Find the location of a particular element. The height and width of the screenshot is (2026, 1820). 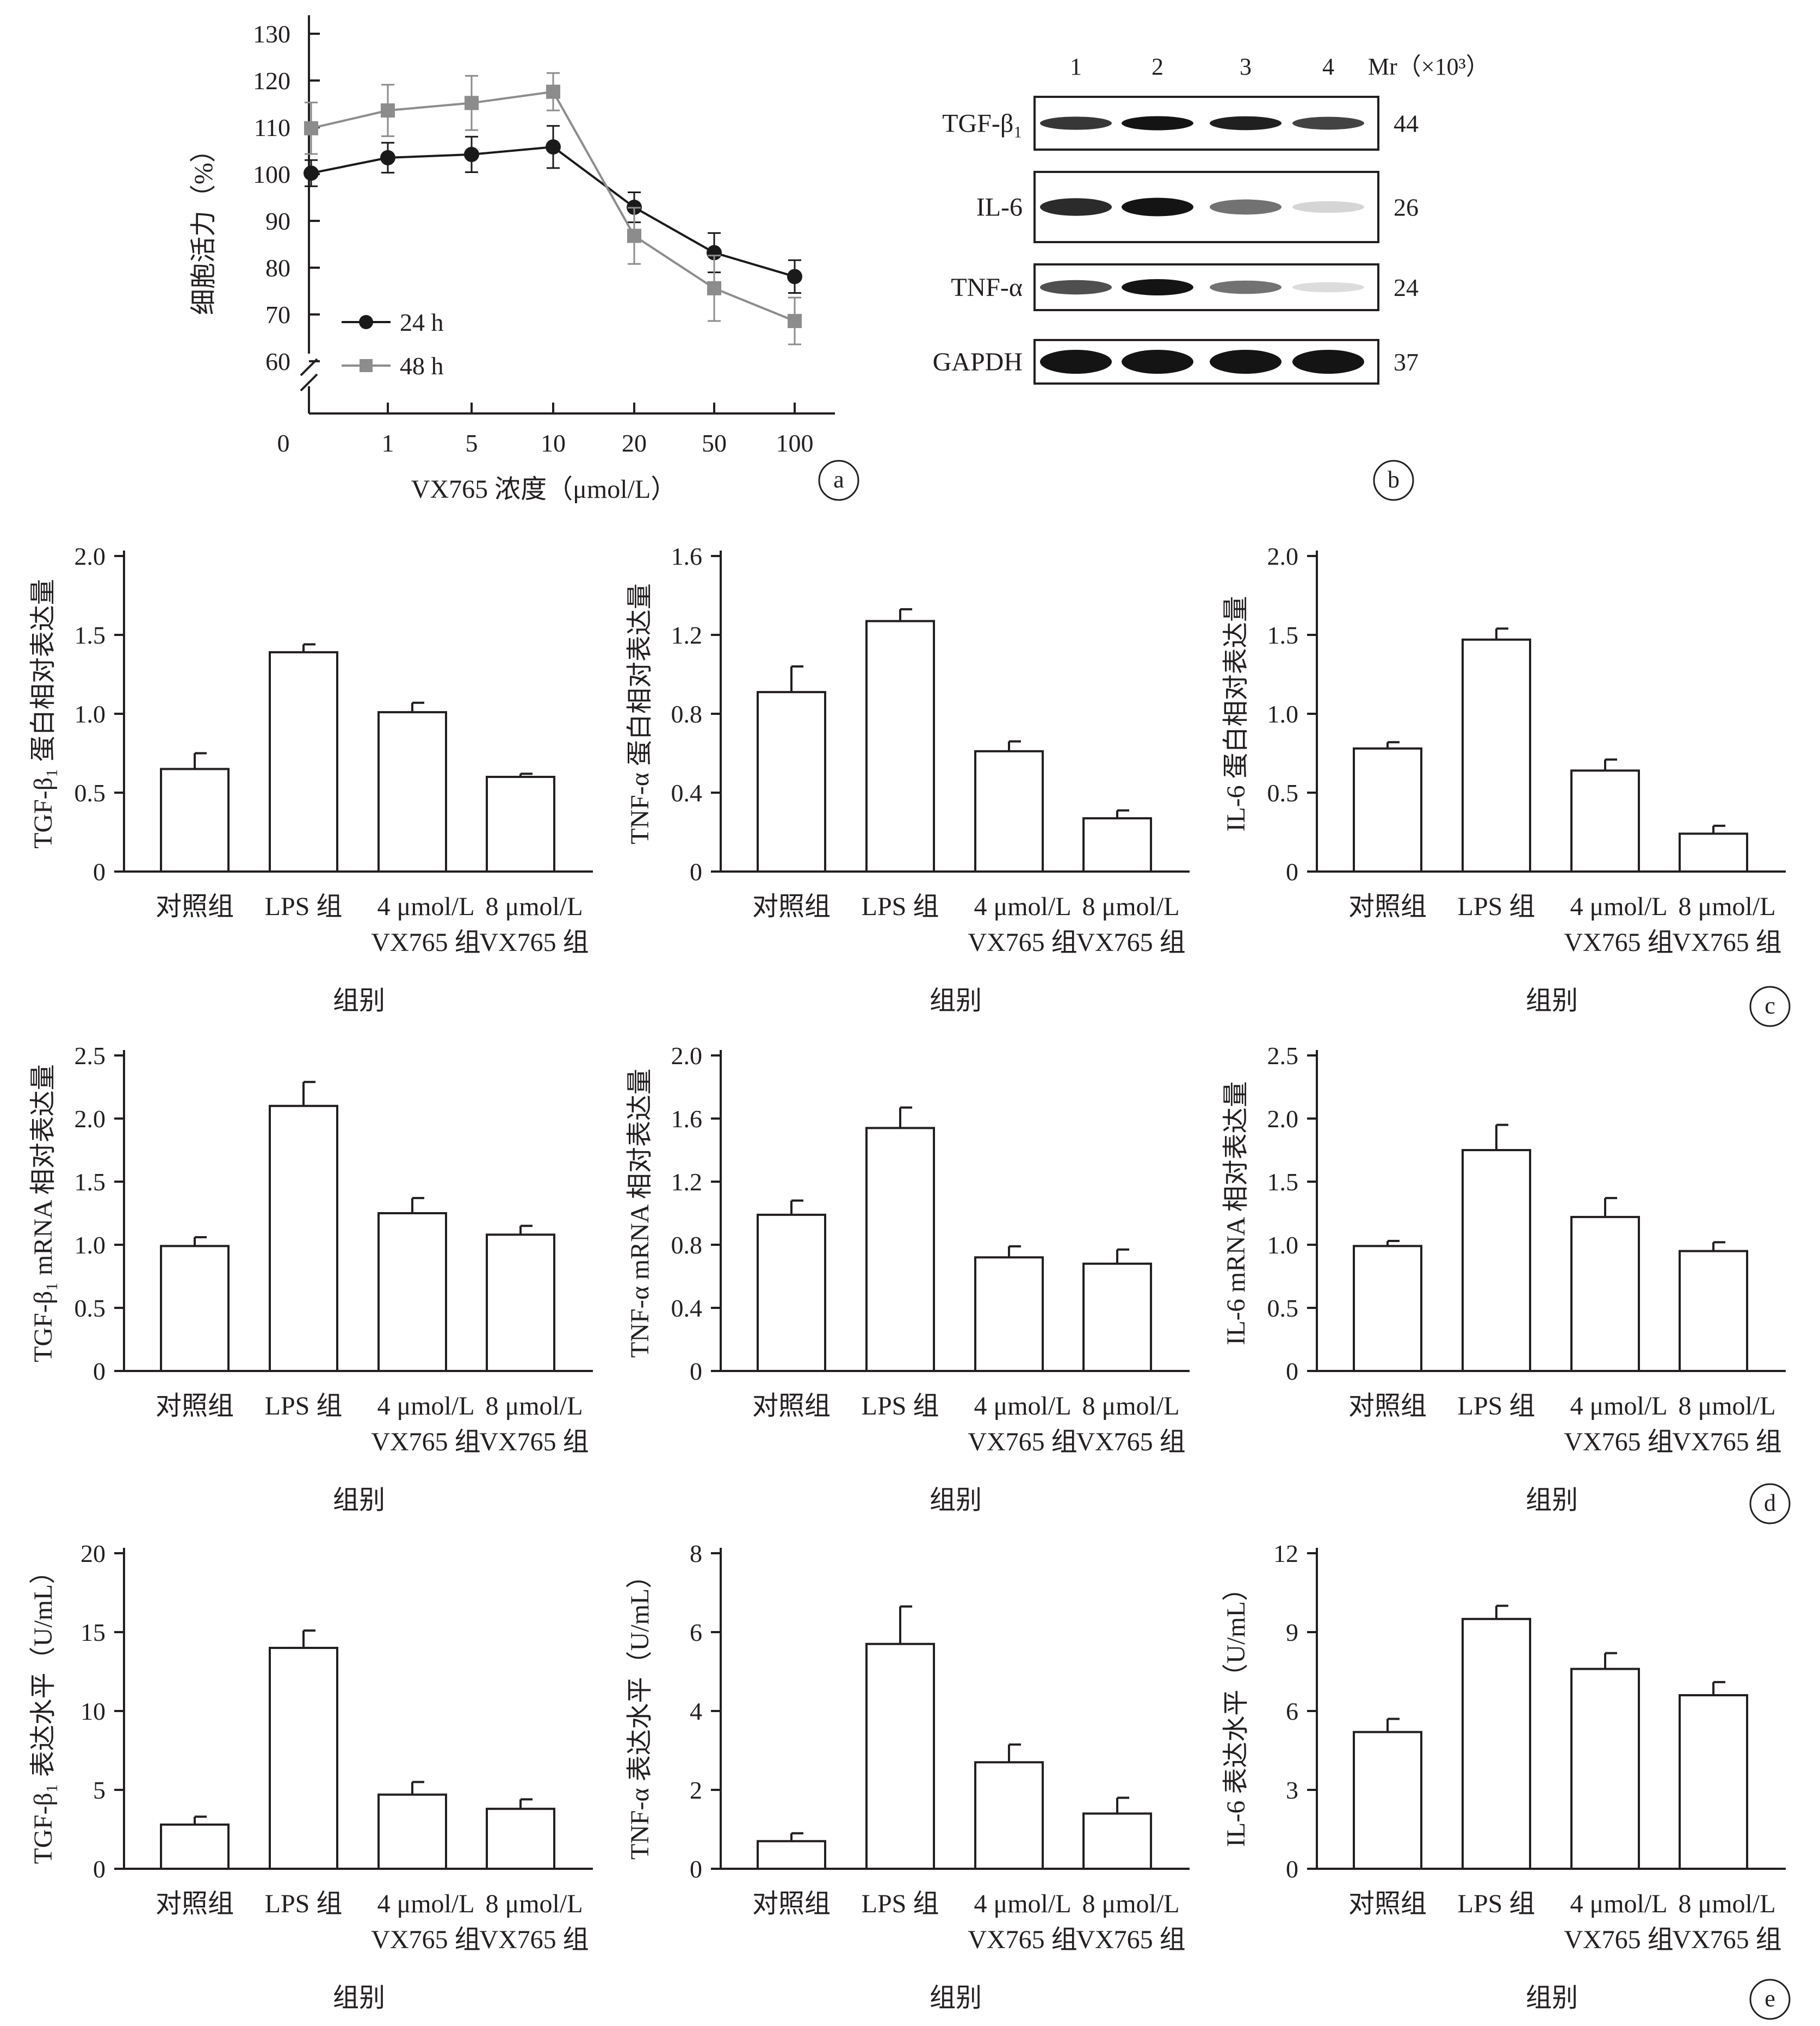

y-axis-label: IL-6 表达水平（U/mL） is located at coordinates (1236, 1711).